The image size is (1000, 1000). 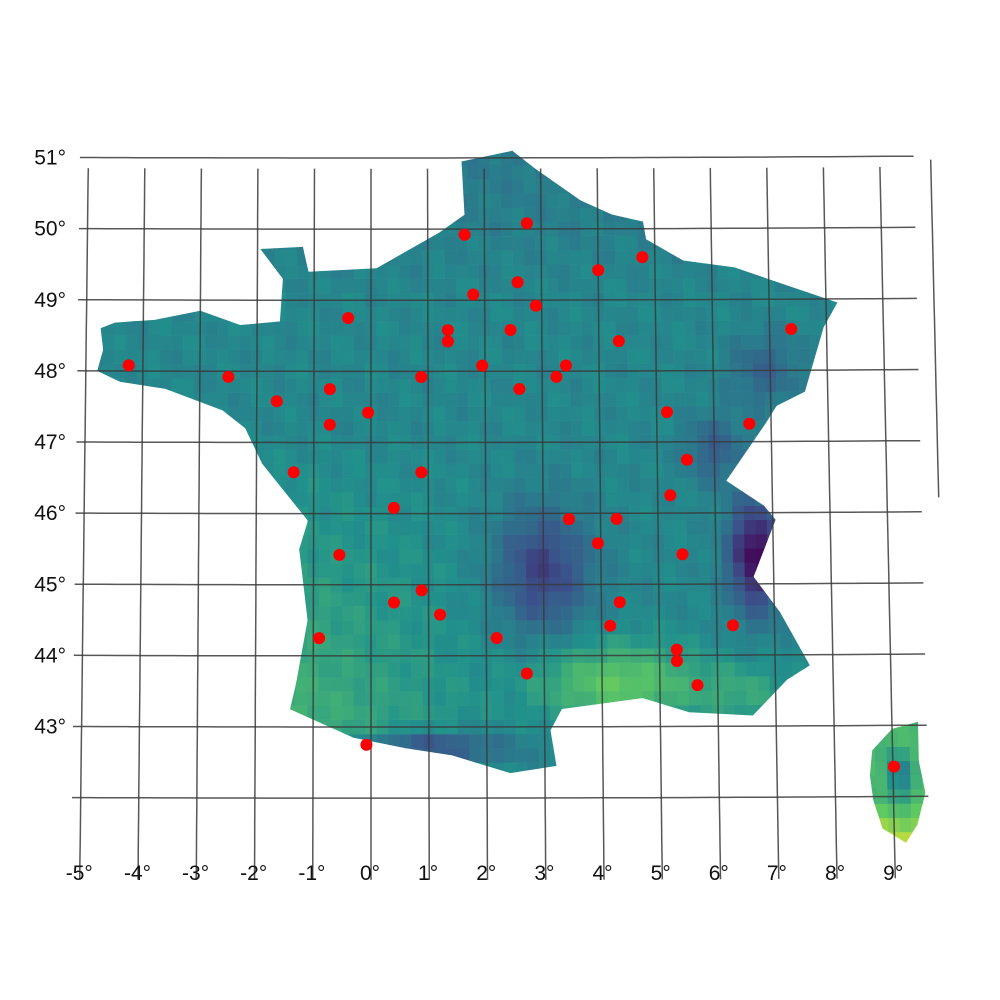 What do you see at coordinates (499, 655) in the screenshot?
I see `parallel-line` at bounding box center [499, 655].